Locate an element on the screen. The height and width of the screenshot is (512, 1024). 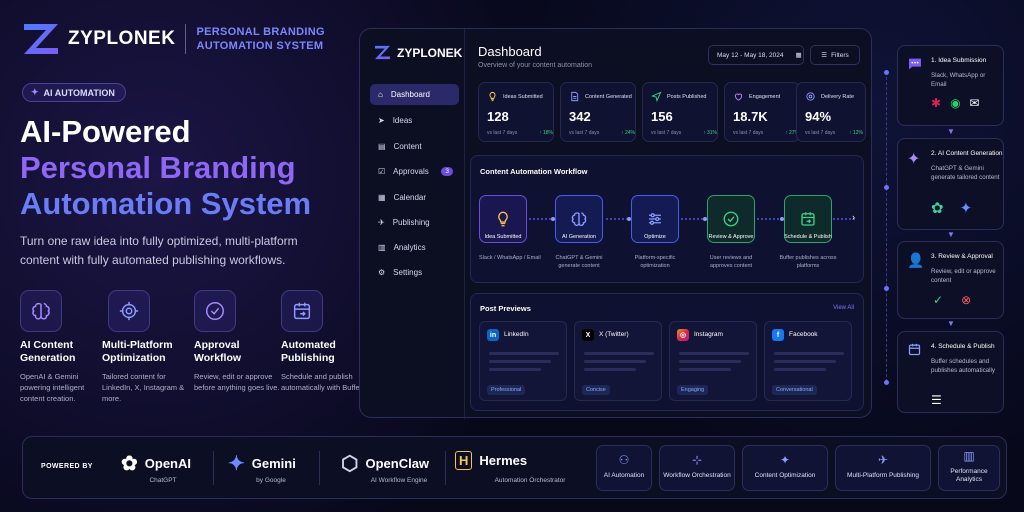
stat-card: Delivery Rate 94% vs last 7 days ↑ 12% is located at coordinates (831, 112).